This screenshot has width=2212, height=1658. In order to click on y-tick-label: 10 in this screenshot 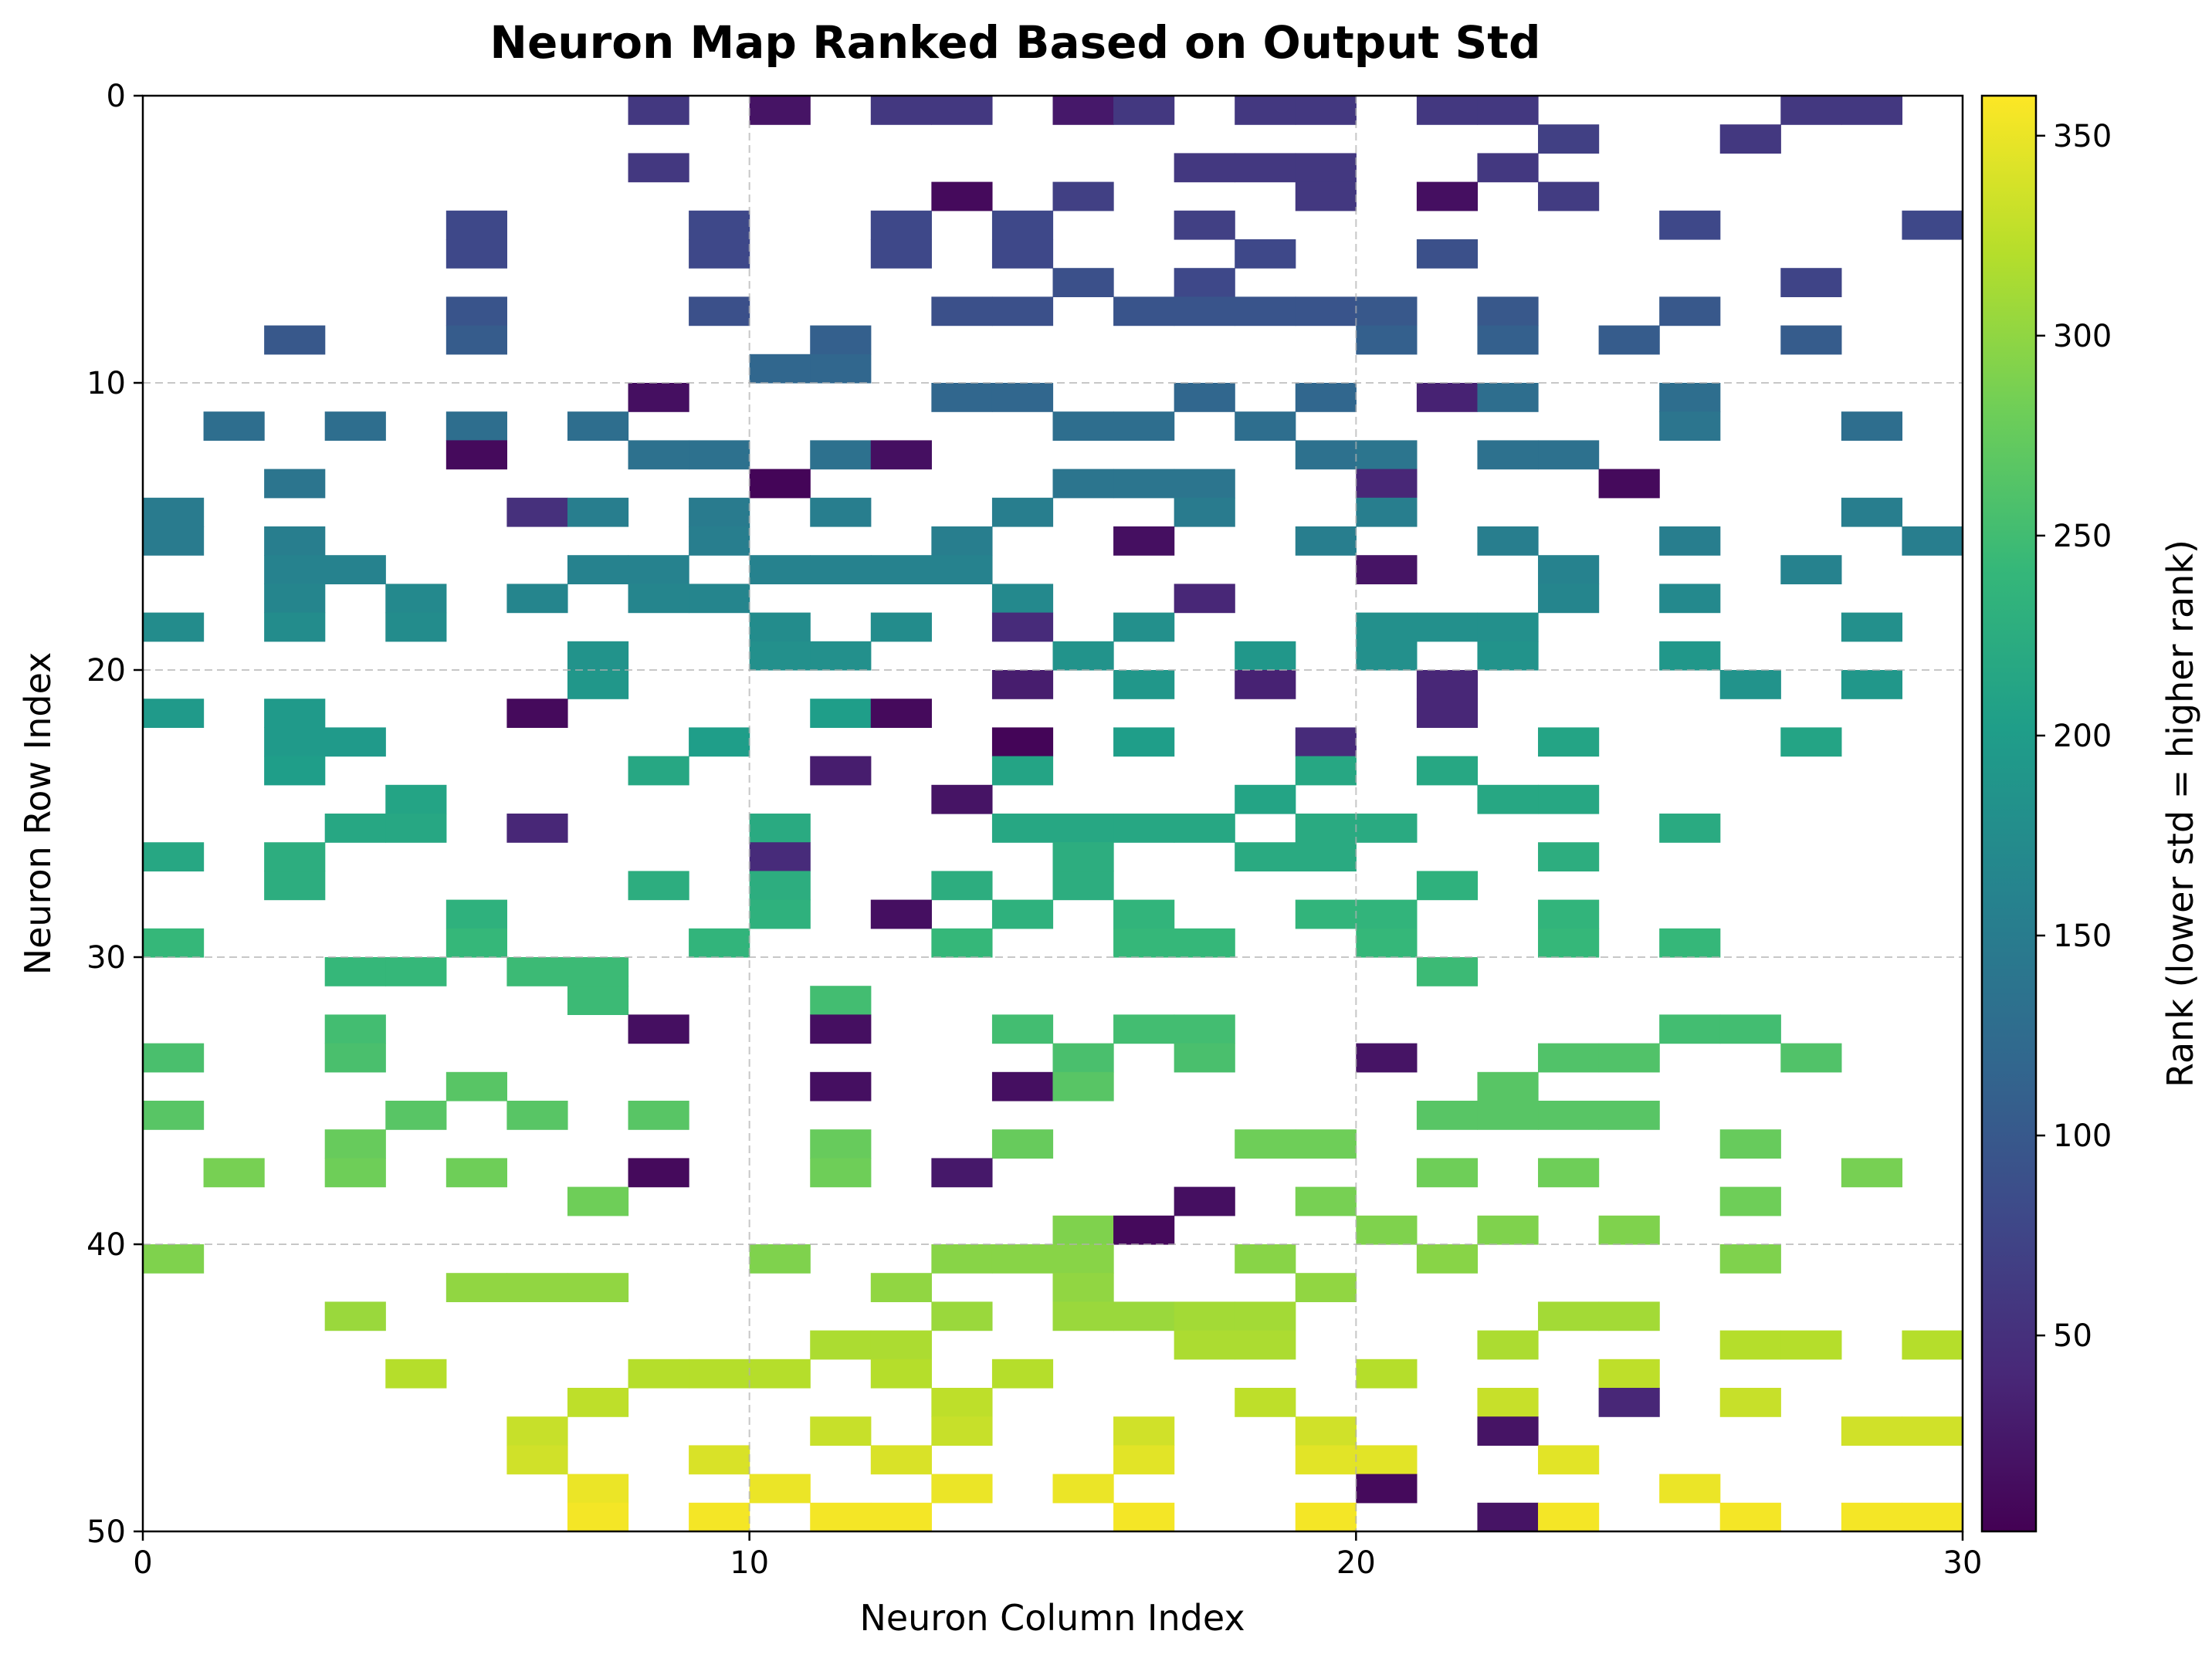, I will do `click(106, 384)`.